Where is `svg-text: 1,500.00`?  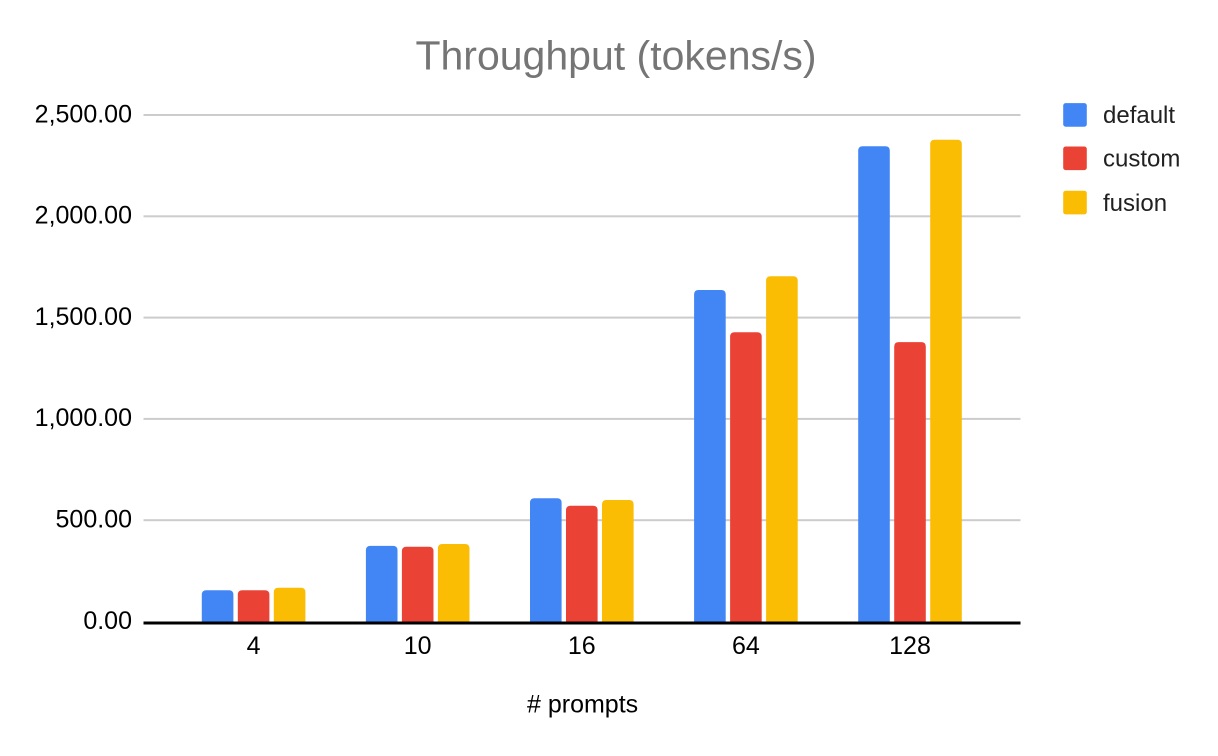 svg-text: 1,500.00 is located at coordinates (83, 317).